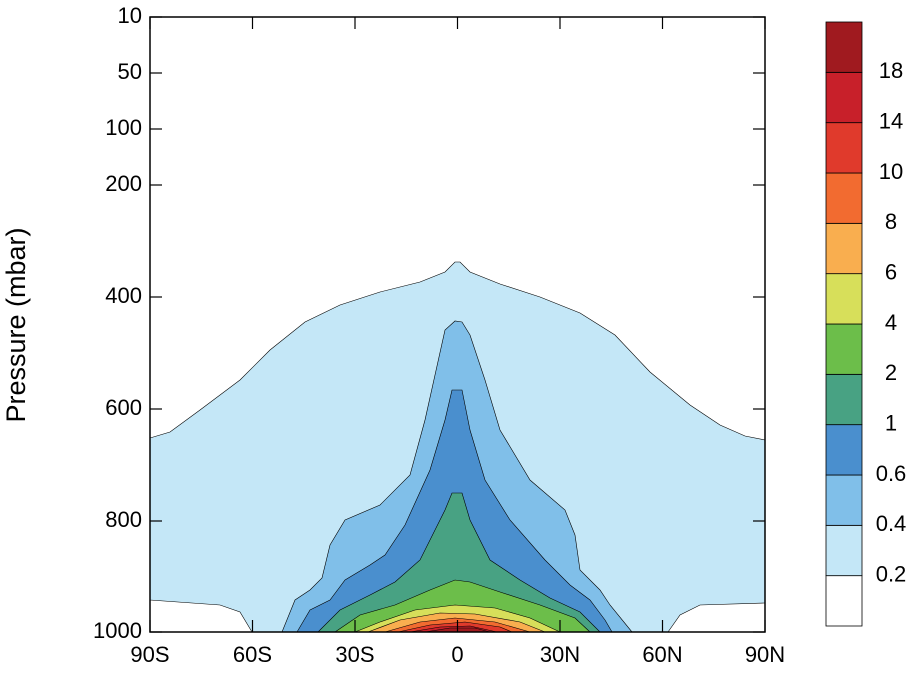  Describe the element at coordinates (891, 171) in the screenshot. I see `colorbar-label: 10` at that location.